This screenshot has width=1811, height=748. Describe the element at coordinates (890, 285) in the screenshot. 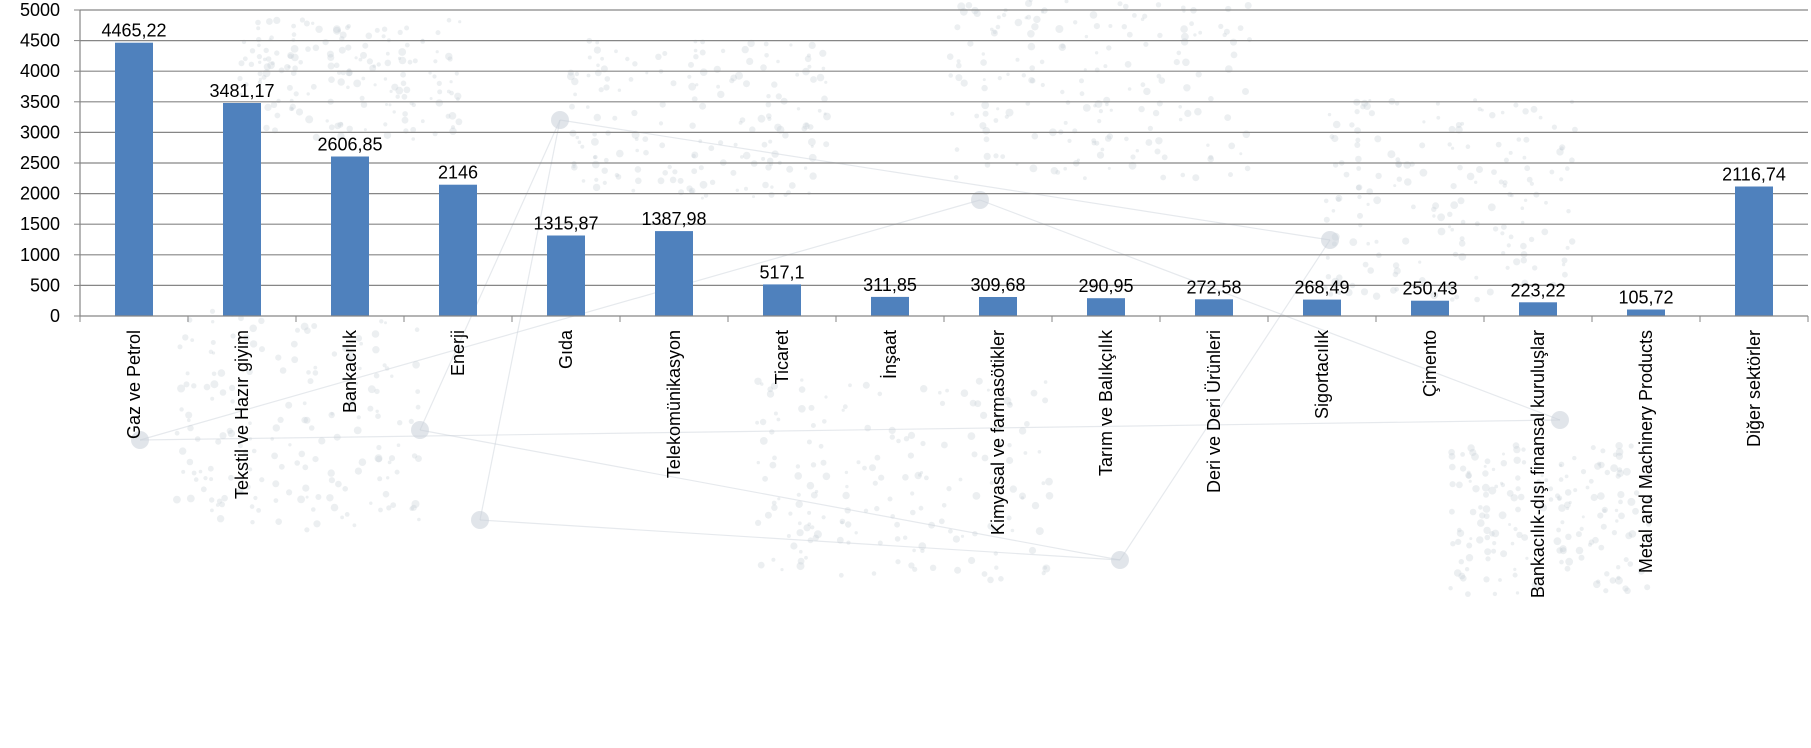

I see `data-label: 311,85` at that location.